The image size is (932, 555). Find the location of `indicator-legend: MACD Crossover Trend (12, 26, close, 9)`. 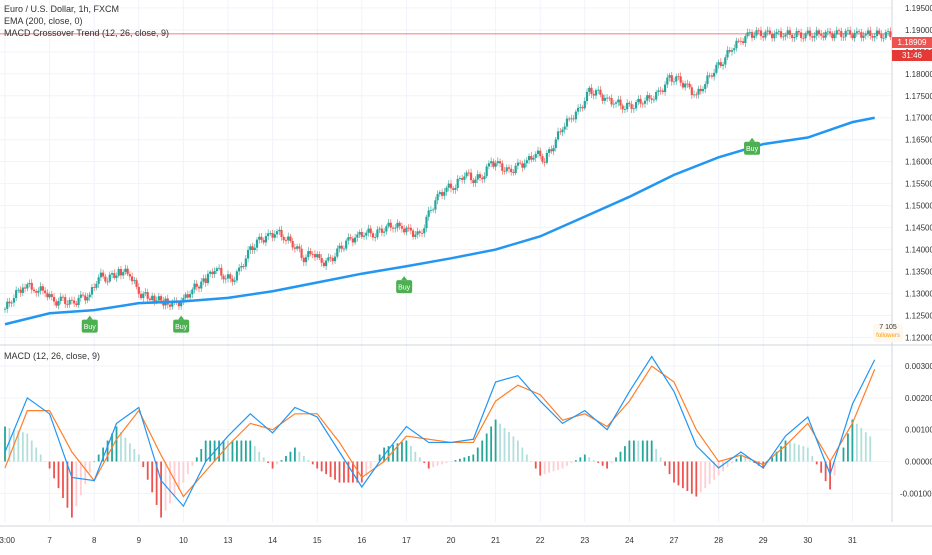

indicator-legend: MACD Crossover Trend (12, 26, close, 9) is located at coordinates (87, 33).